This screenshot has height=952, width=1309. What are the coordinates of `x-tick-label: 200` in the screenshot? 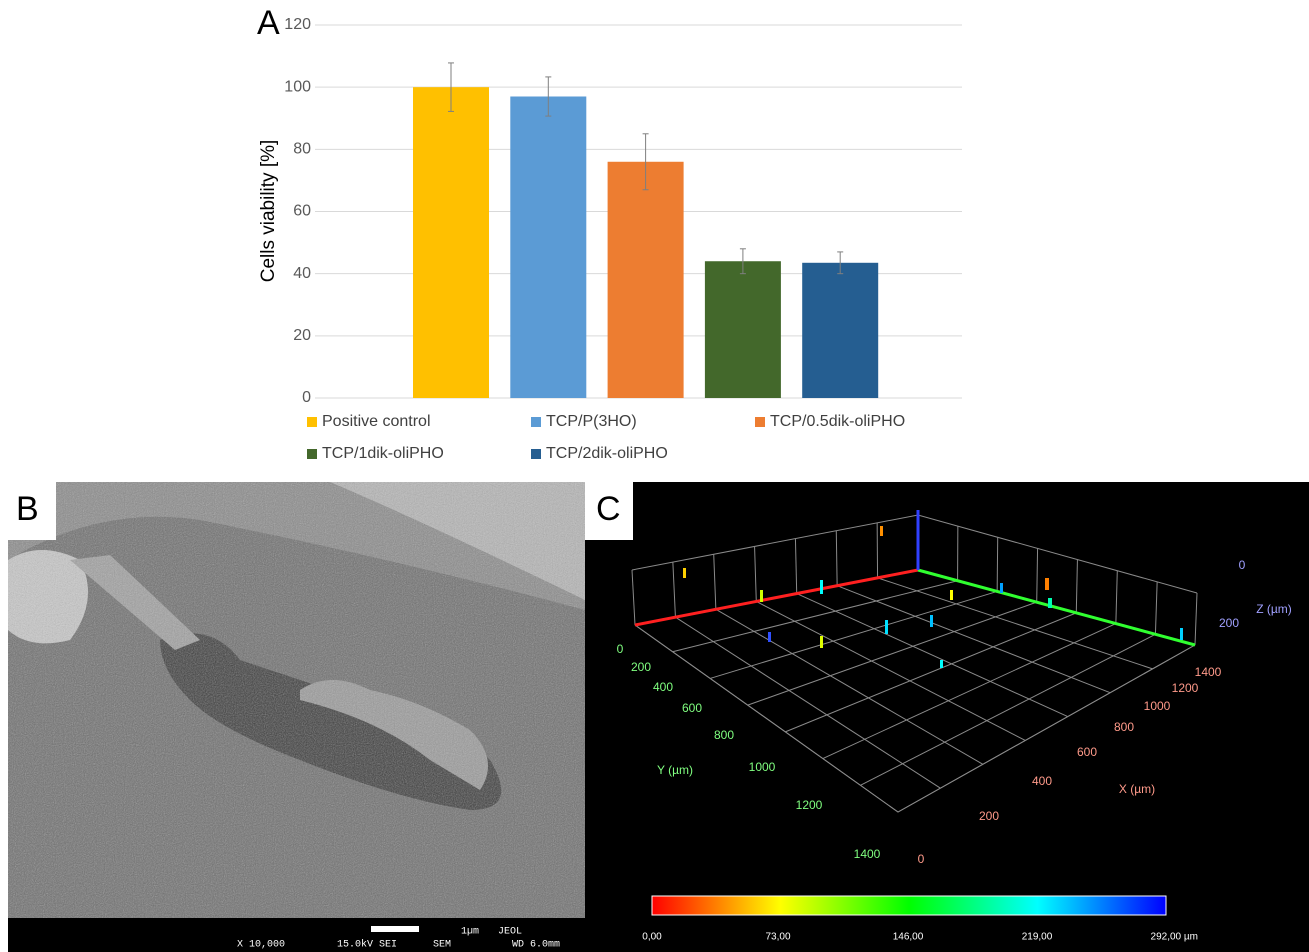 It's located at (989, 816).